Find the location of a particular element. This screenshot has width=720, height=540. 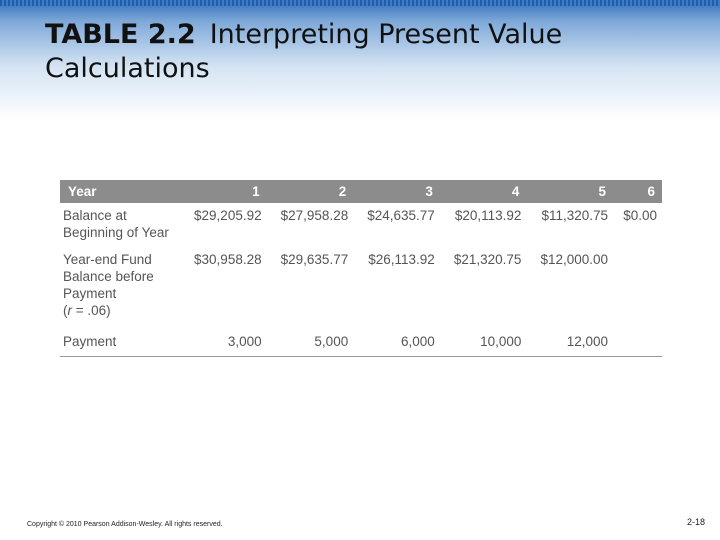

table-cell: $29,205.92 is located at coordinates (228, 215).